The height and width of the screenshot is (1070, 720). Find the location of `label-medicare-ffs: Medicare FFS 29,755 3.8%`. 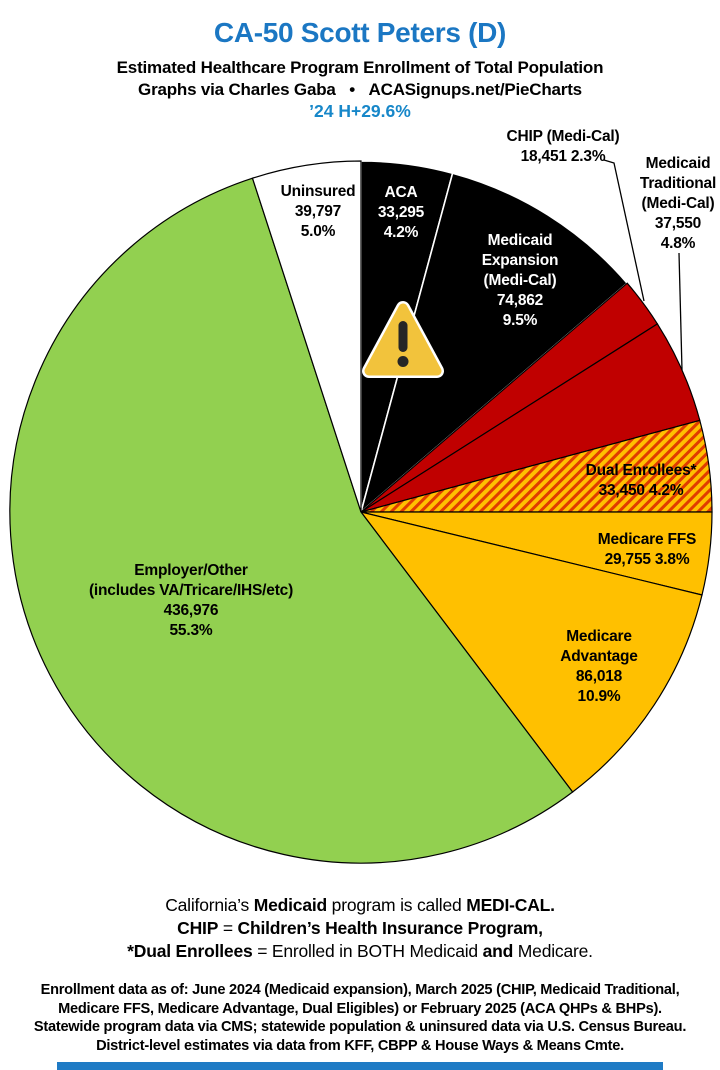

label-medicare-ffs: Medicare FFS 29,755 3.8% is located at coordinates (647, 549).